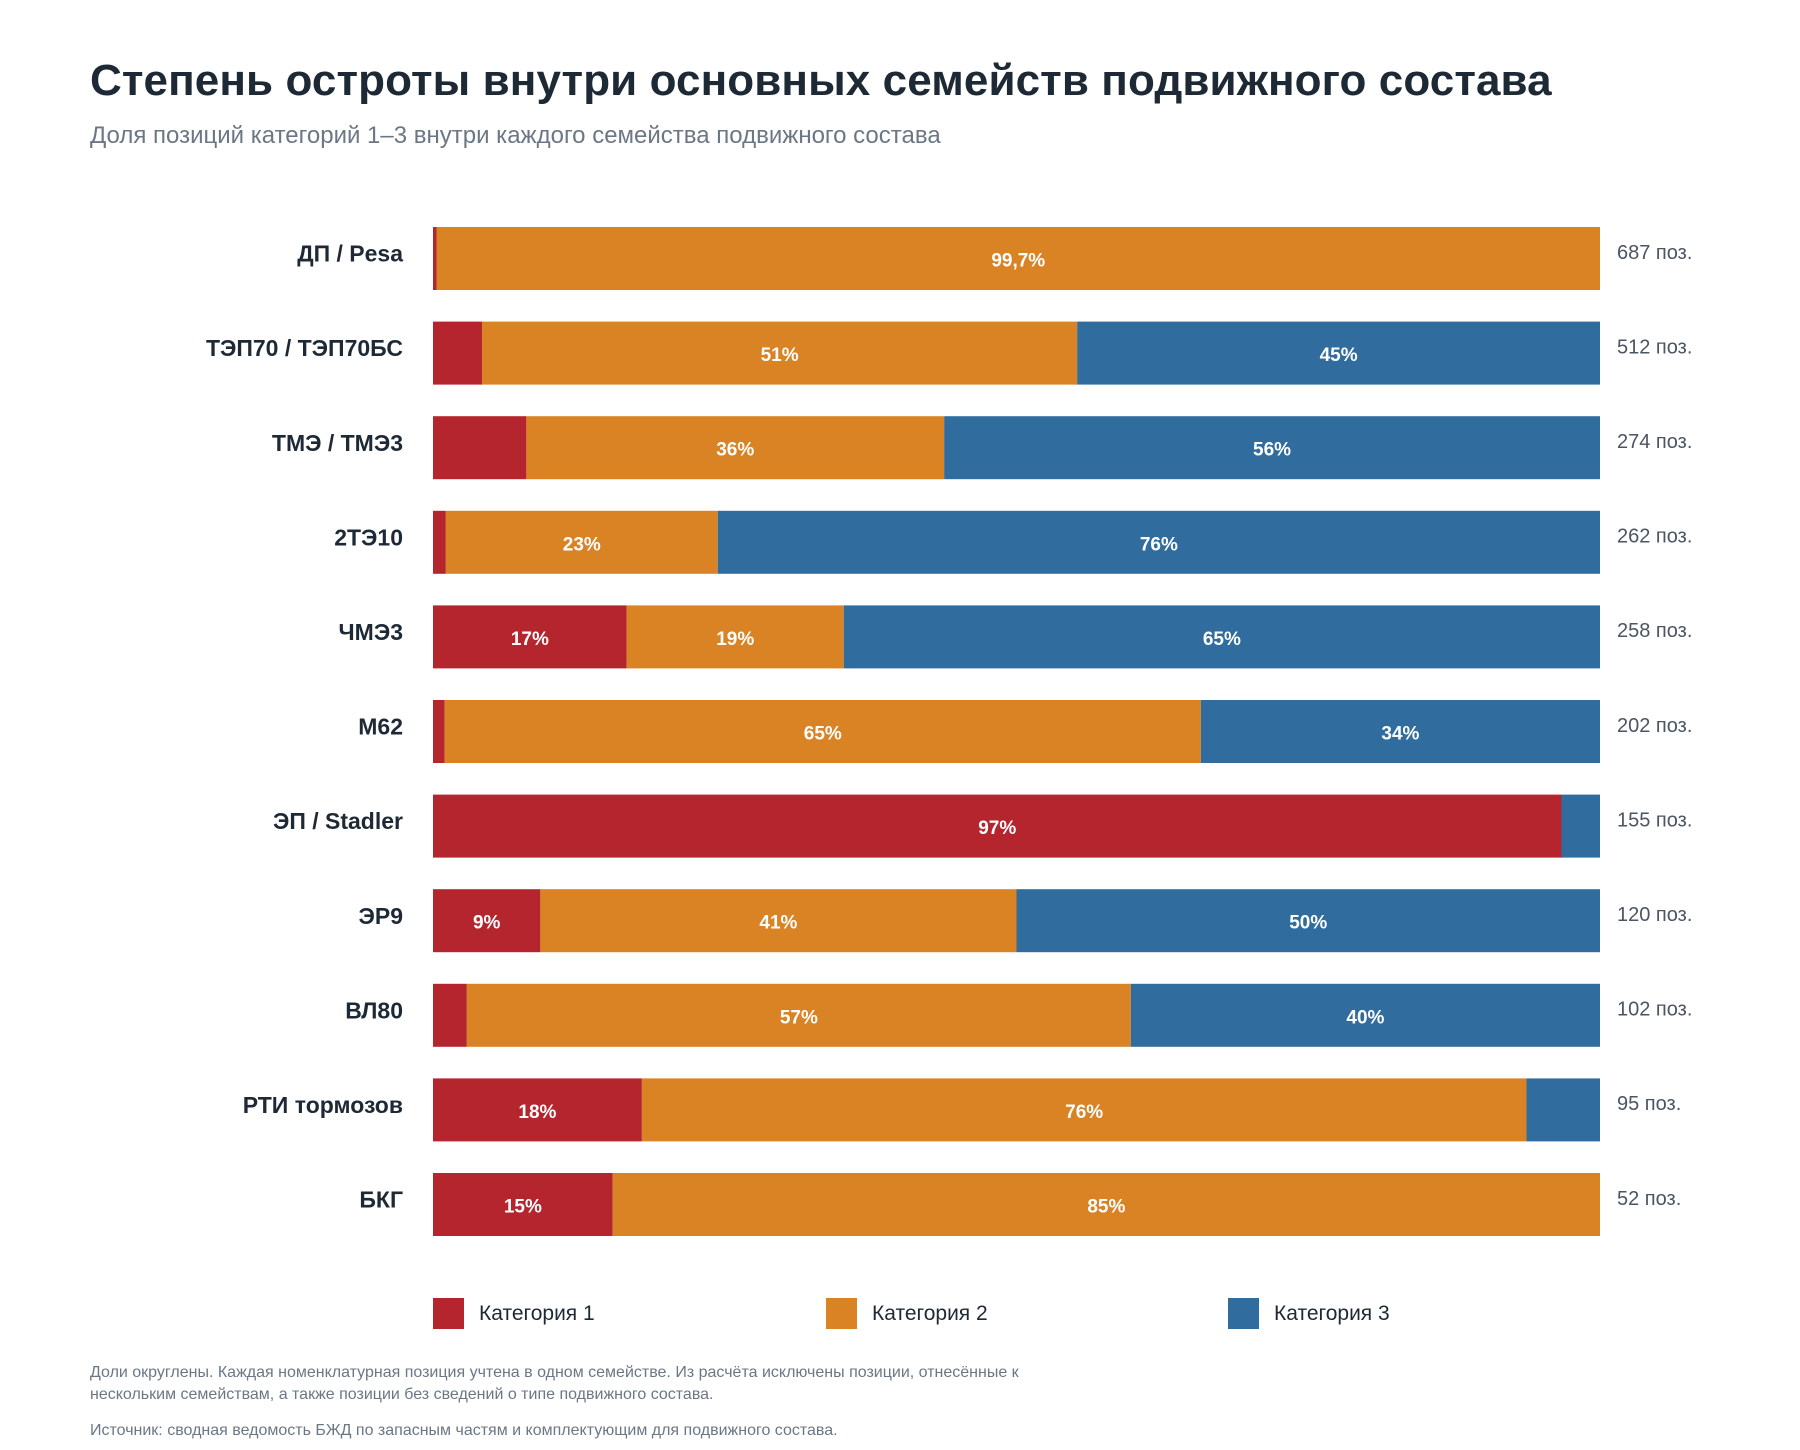 The height and width of the screenshot is (1450, 1800). I want to click on legend-item-cat1: Категория 1, so click(514, 1313).